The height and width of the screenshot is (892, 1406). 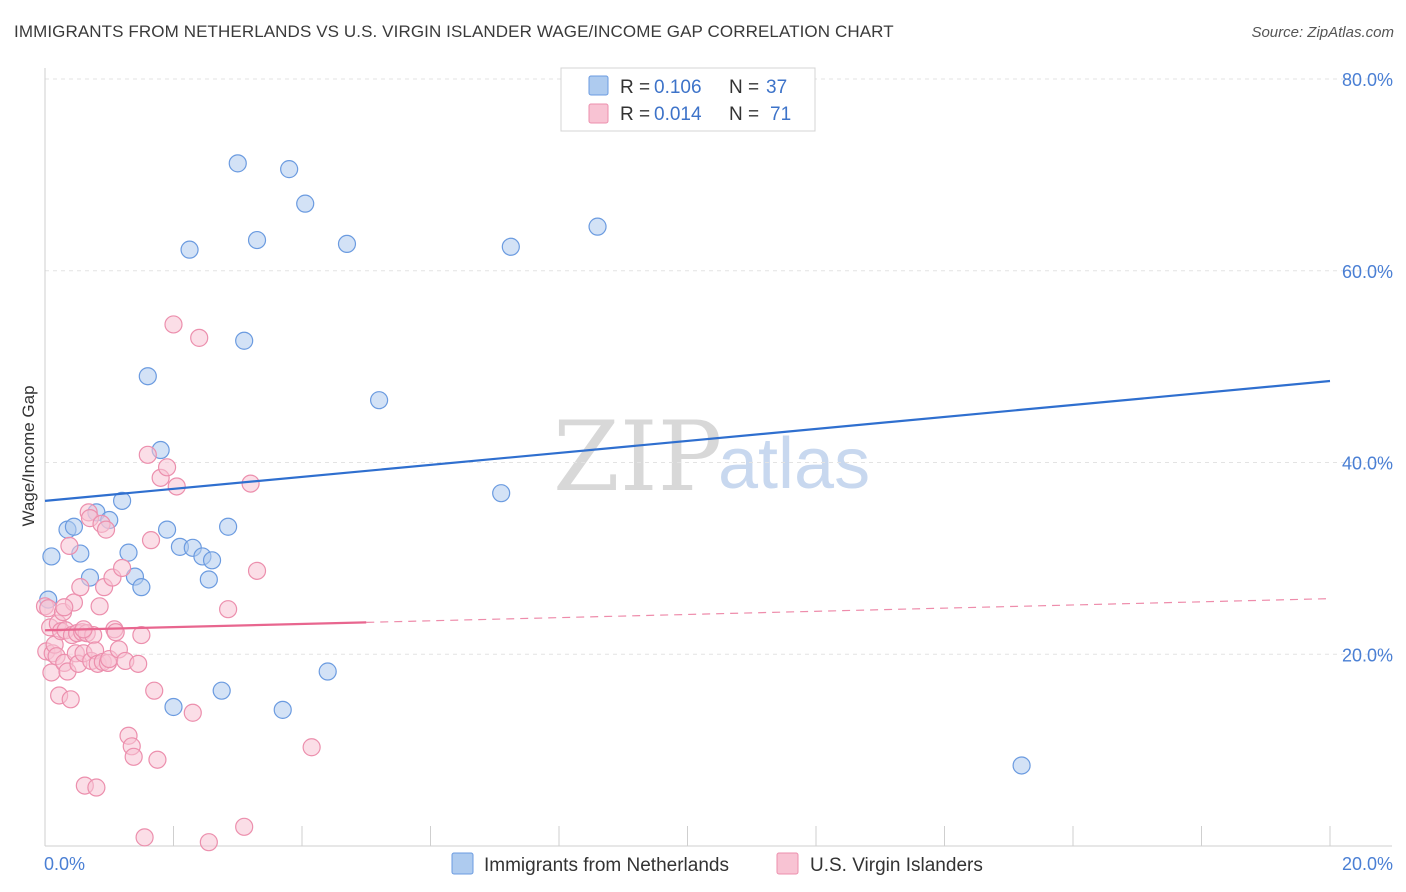 What do you see at coordinates (598, 113) in the screenshot?
I see `legend-swatch-pink` at bounding box center [598, 113].